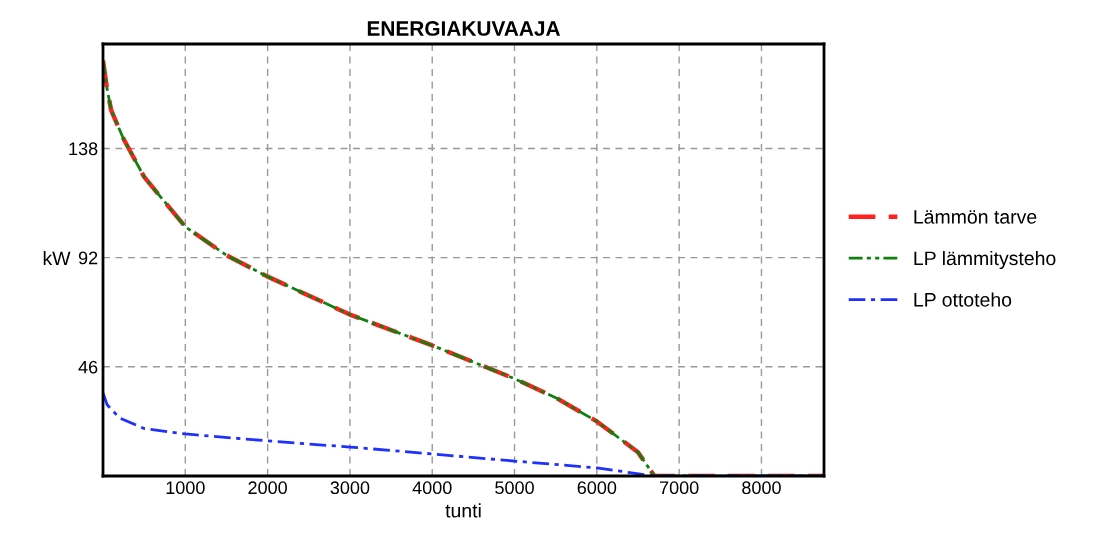  Describe the element at coordinates (985, 260) in the screenshot. I see `legend-label: LP lämmitysteho` at that location.